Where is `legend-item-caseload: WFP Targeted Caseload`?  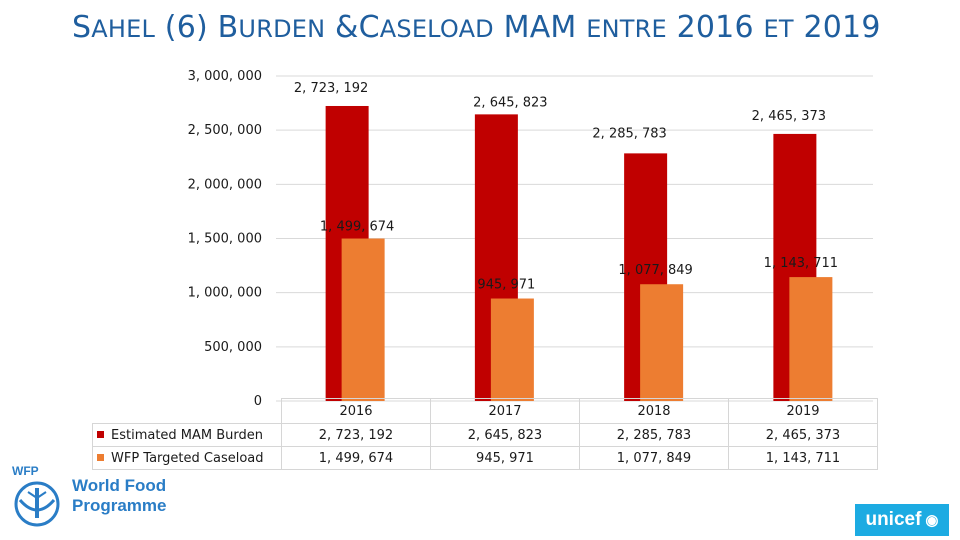
legend-item-caseload: WFP Targeted Caseload is located at coordinates (187, 458).